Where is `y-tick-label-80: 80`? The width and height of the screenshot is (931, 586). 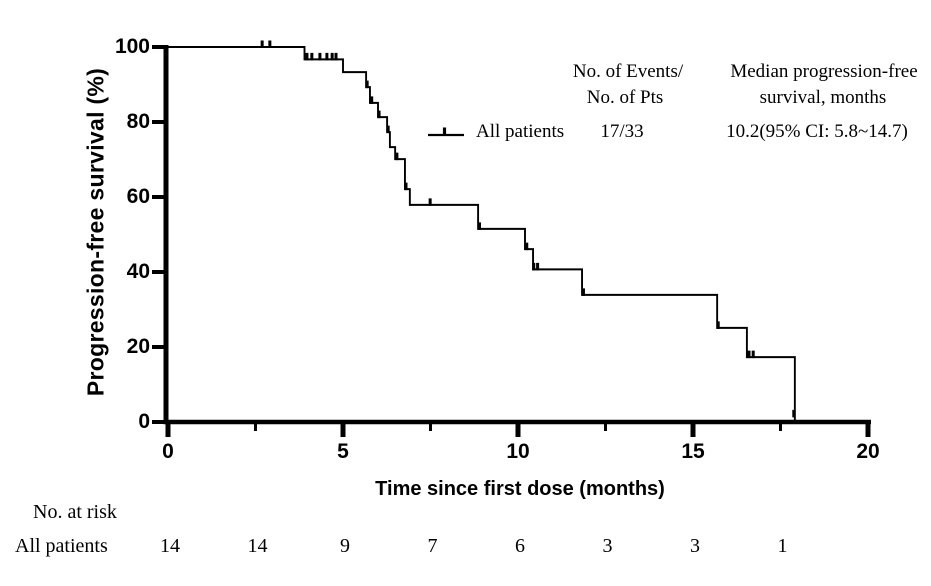
y-tick-label-80: 80 is located at coordinates (138, 121).